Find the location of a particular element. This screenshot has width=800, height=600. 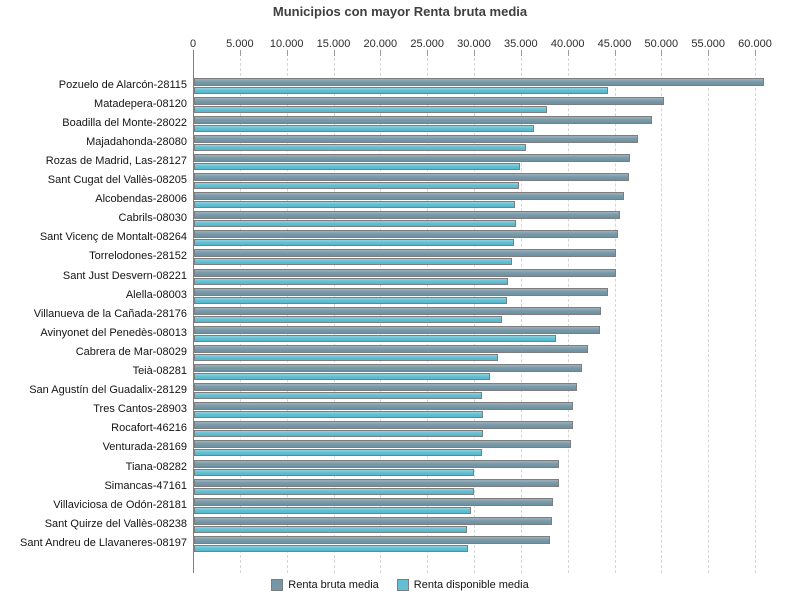

x-axis-tick-label: 50.000 is located at coordinates (661, 44).